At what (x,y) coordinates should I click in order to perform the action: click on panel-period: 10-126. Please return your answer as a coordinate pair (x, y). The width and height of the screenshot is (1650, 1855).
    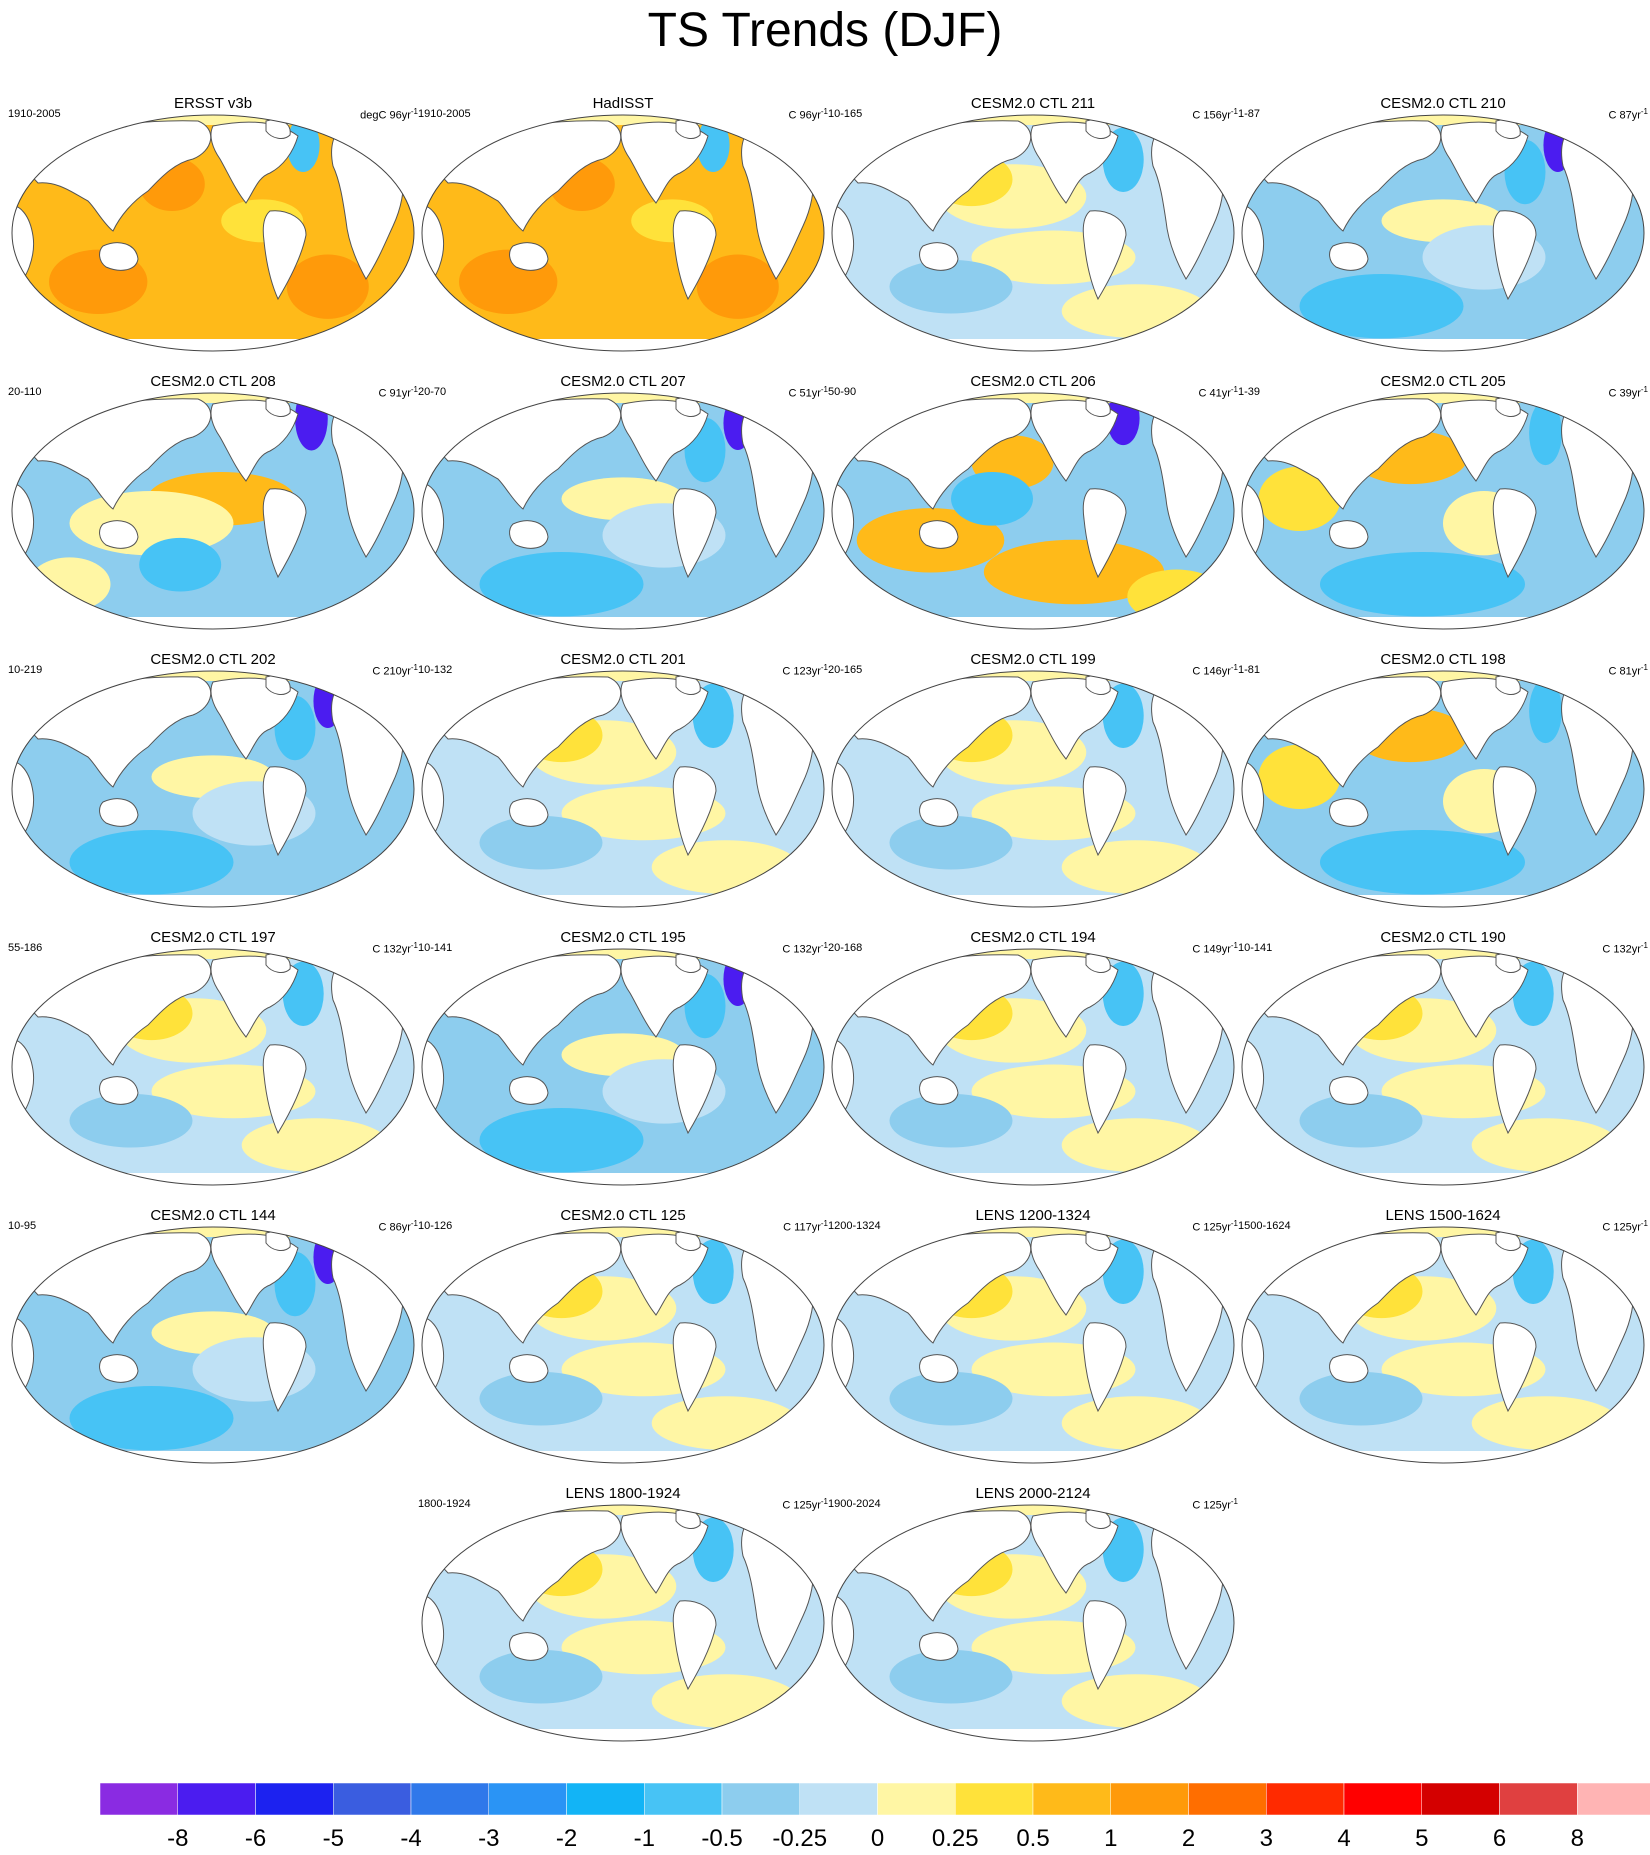
    Looking at the image, I should click on (435, 1226).